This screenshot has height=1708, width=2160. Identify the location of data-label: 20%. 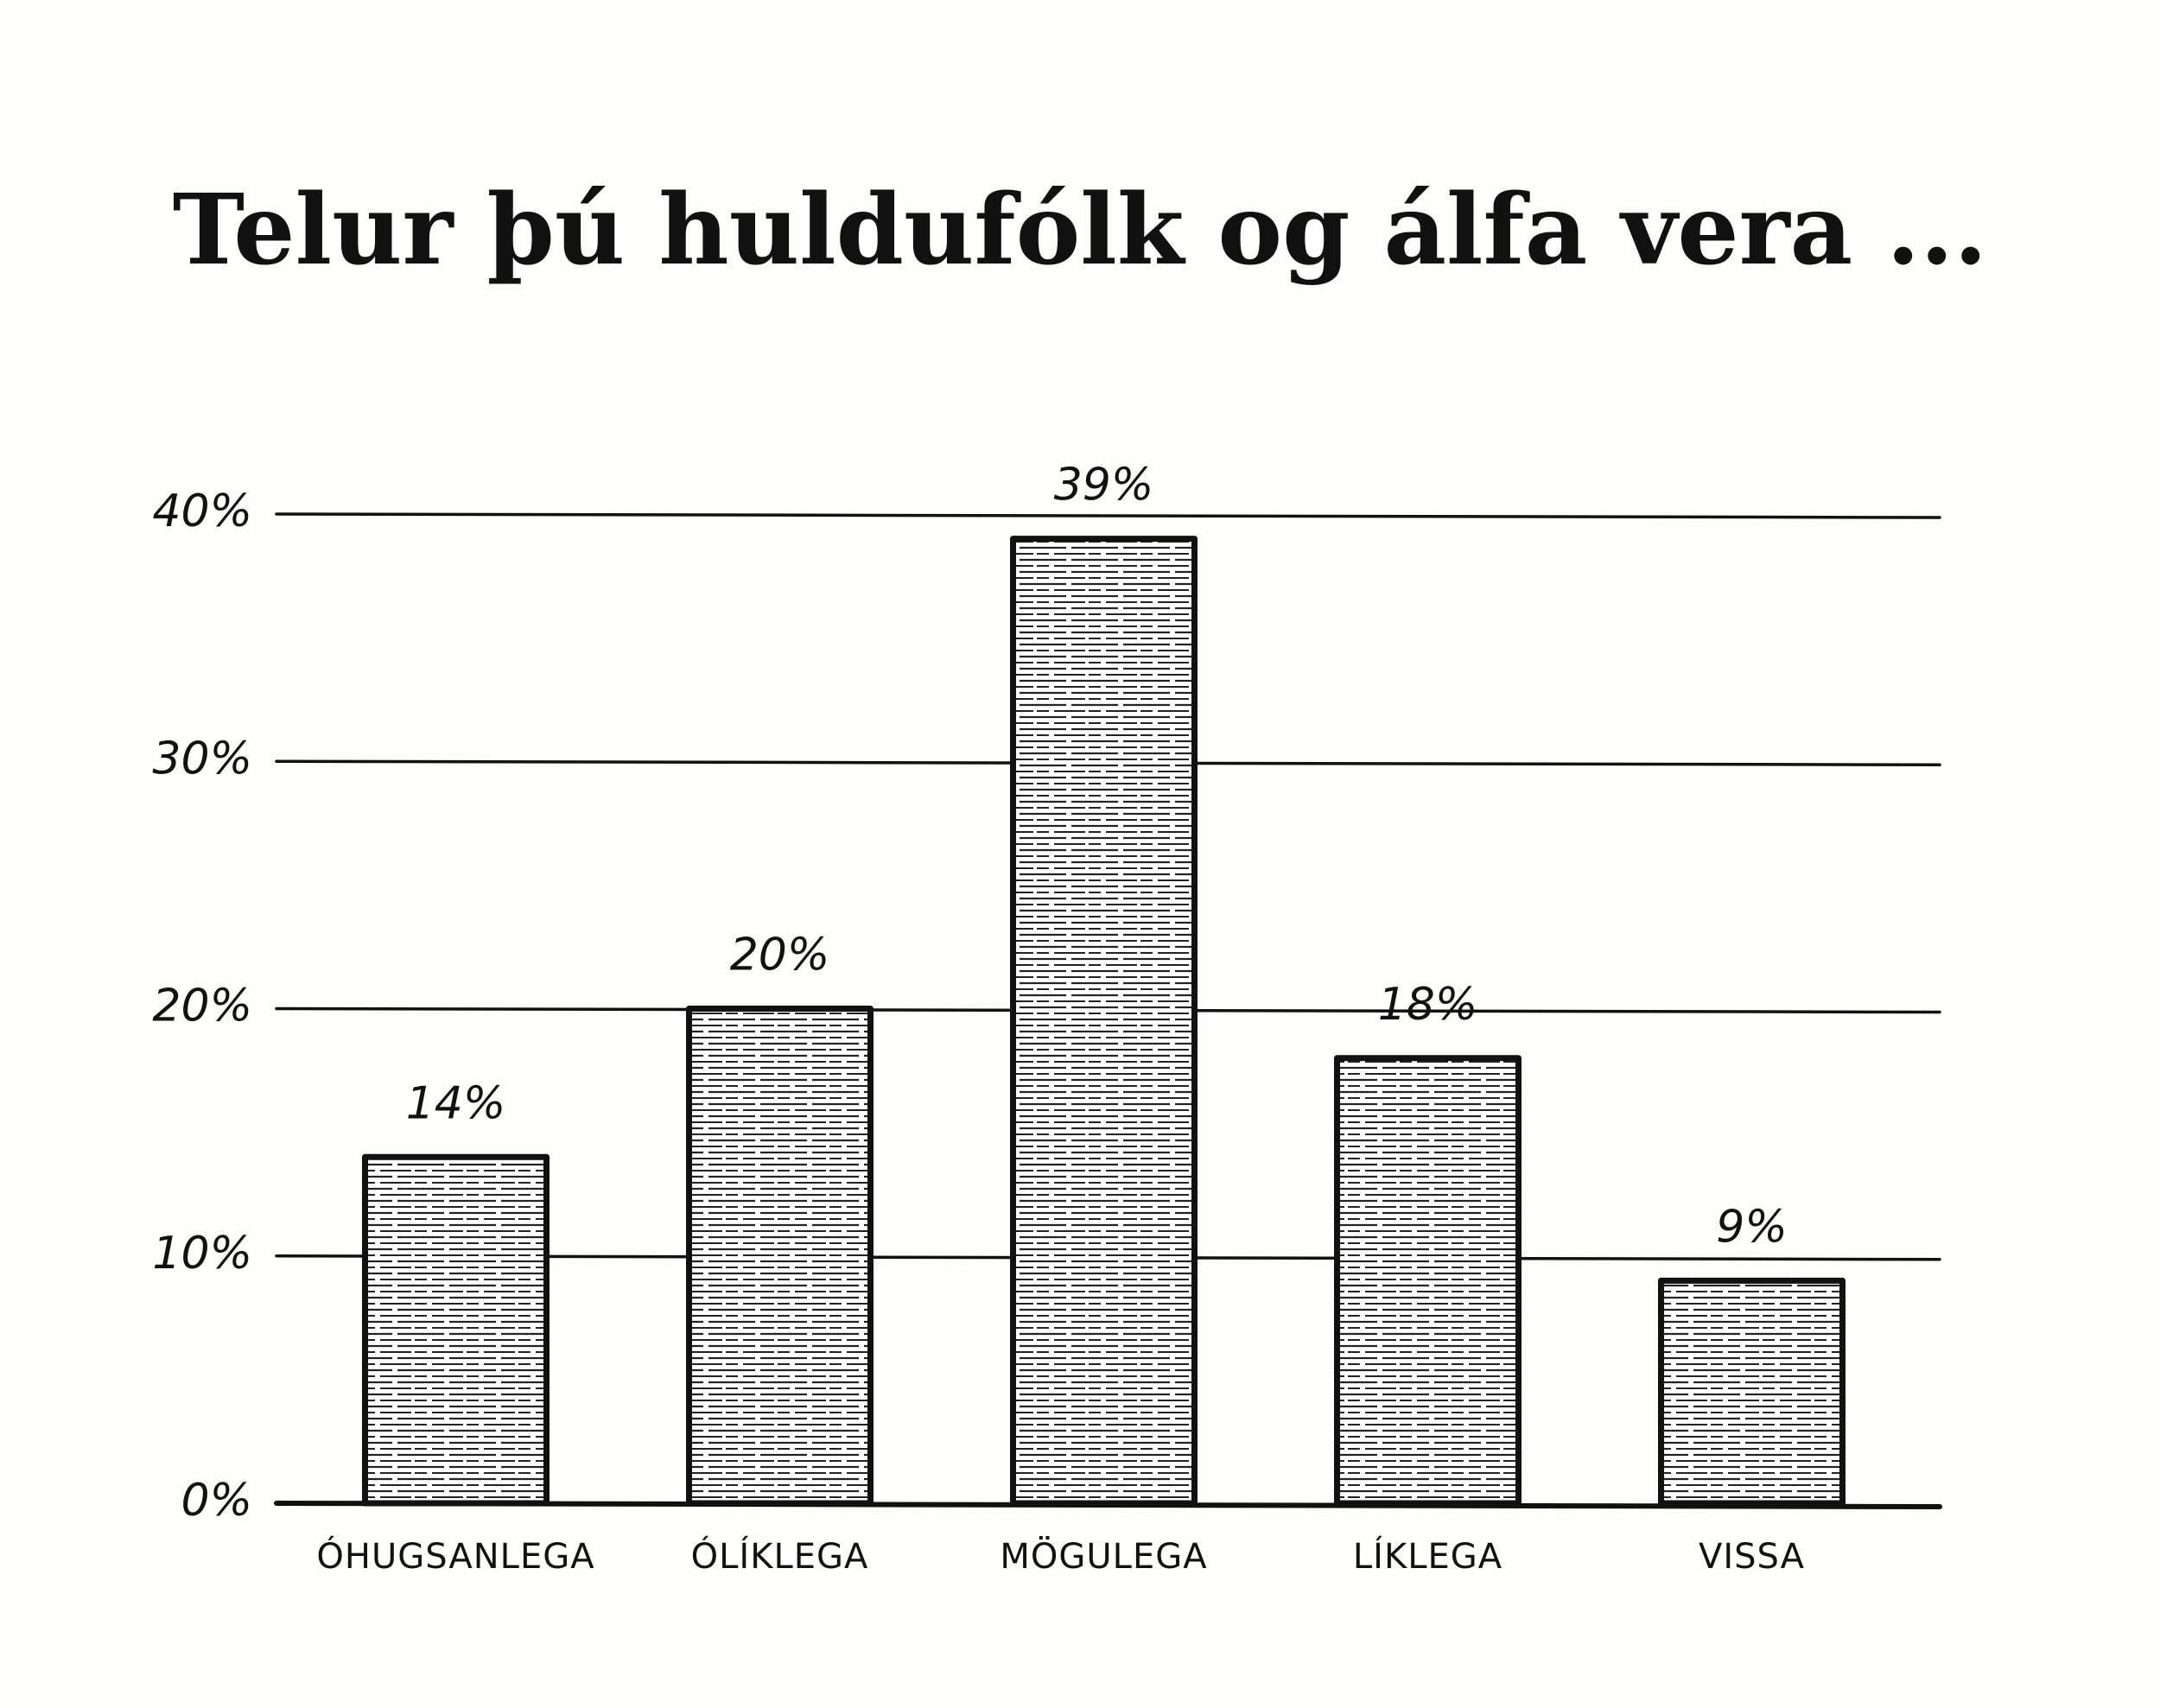
(780, 955).